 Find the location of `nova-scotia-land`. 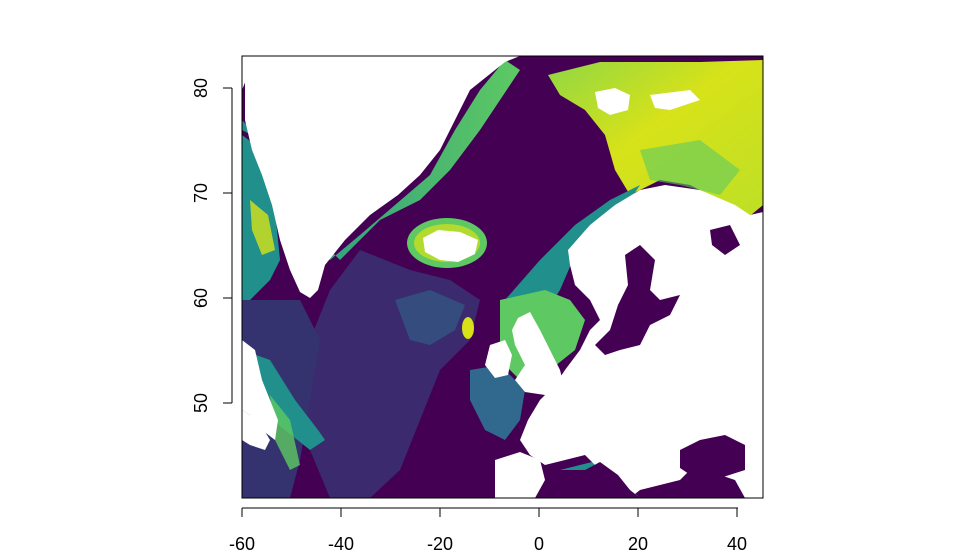

nova-scotia-land is located at coordinates (256, 430).